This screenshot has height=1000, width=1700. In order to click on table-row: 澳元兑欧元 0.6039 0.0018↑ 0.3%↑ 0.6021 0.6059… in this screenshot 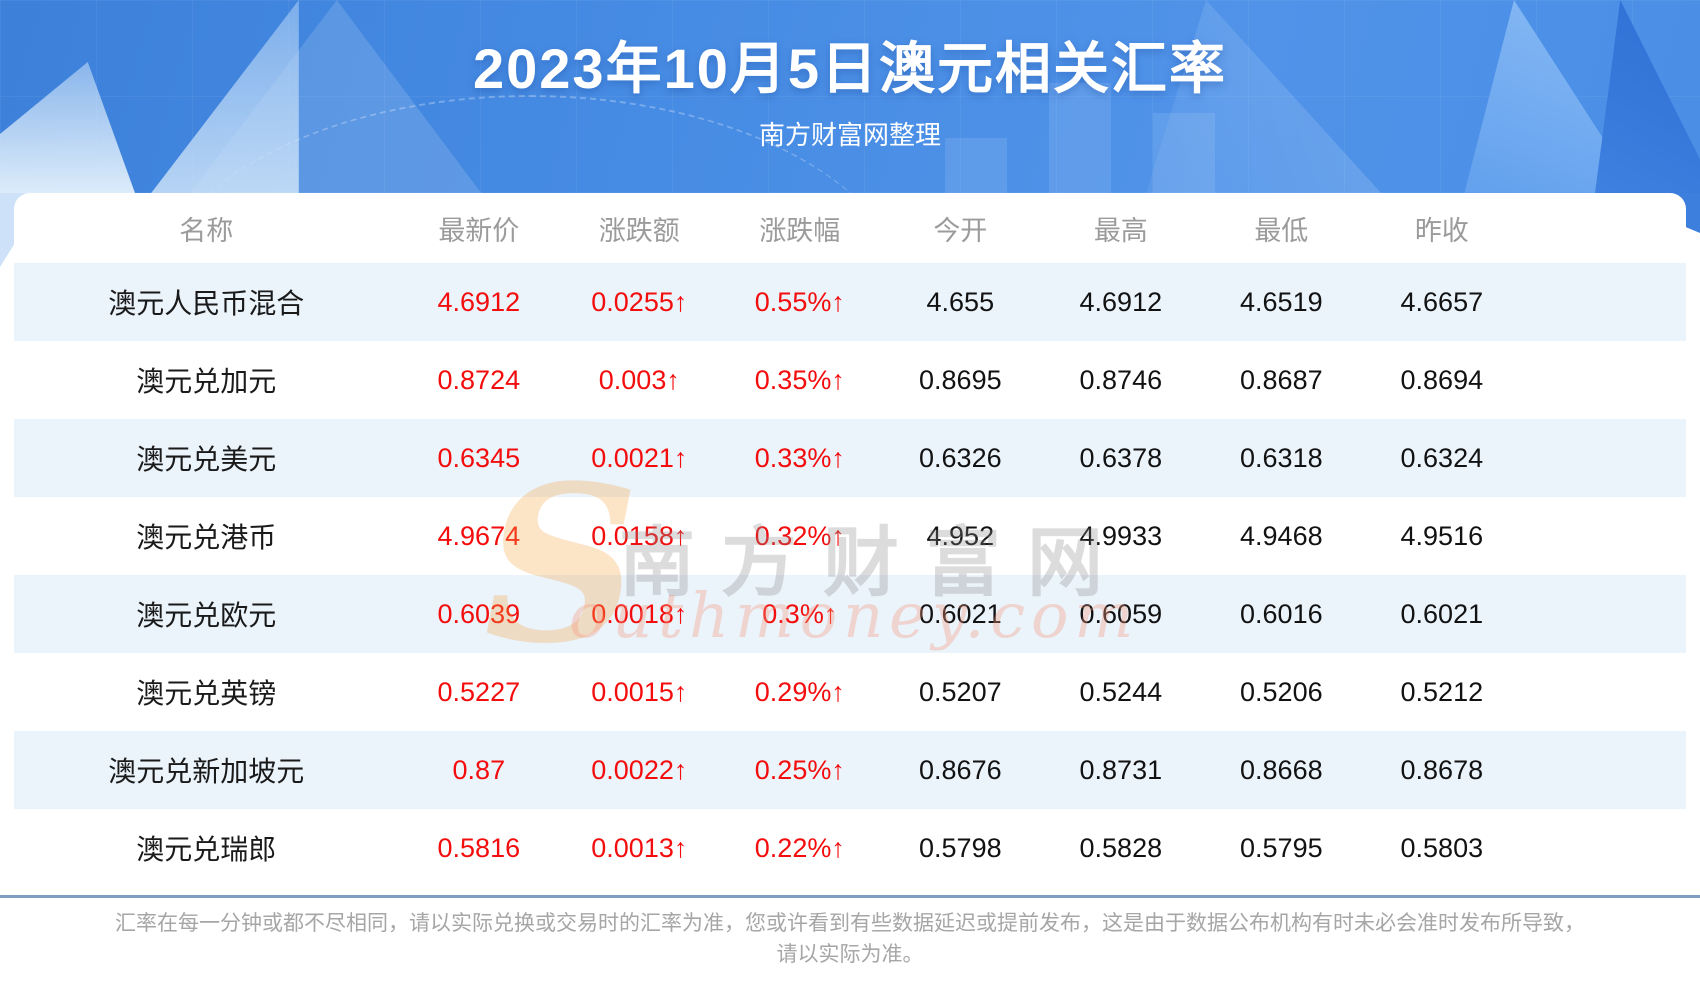, I will do `click(850, 614)`.